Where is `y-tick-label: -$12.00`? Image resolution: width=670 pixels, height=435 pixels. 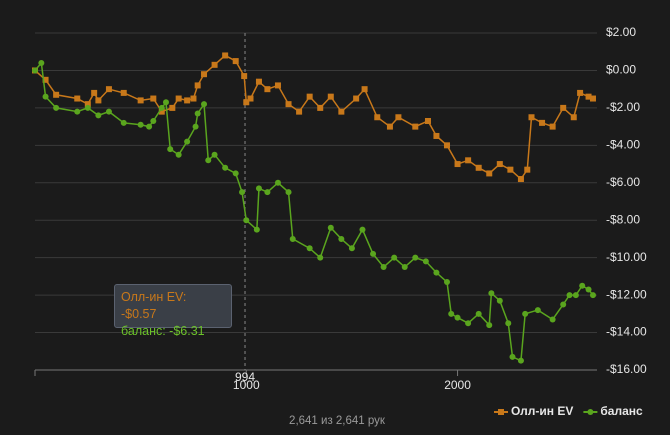 y-tick-label: -$12.00 is located at coordinates (626, 294).